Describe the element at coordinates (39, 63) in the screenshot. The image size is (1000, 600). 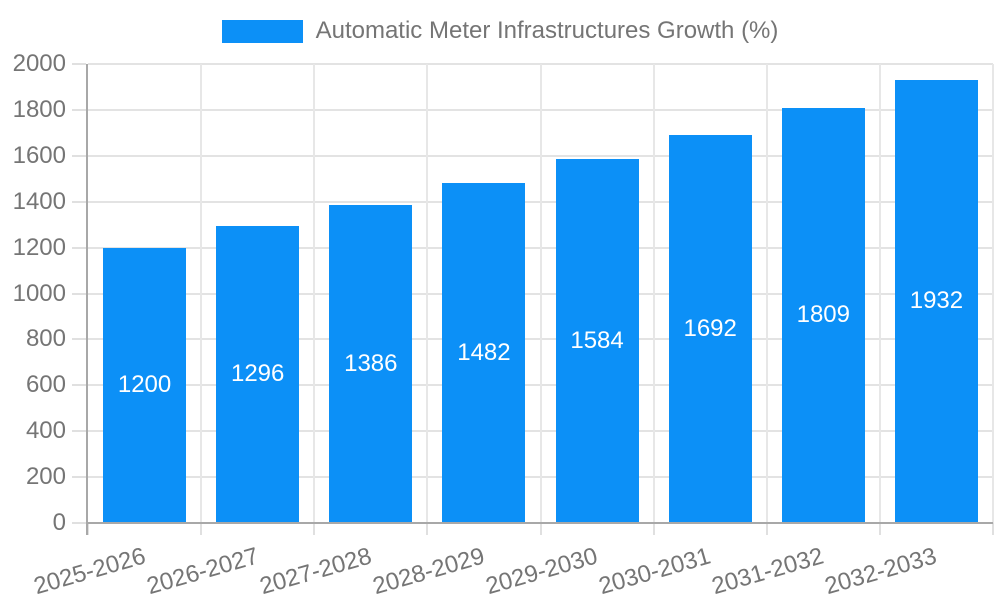
I see `y-axis-label: 2000` at that location.